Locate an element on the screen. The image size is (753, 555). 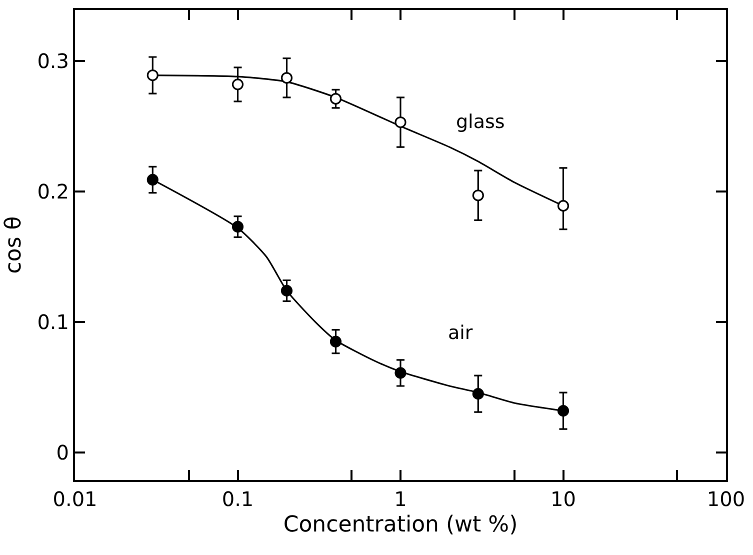
y-axis-title: cos θ is located at coordinates (13, 245).